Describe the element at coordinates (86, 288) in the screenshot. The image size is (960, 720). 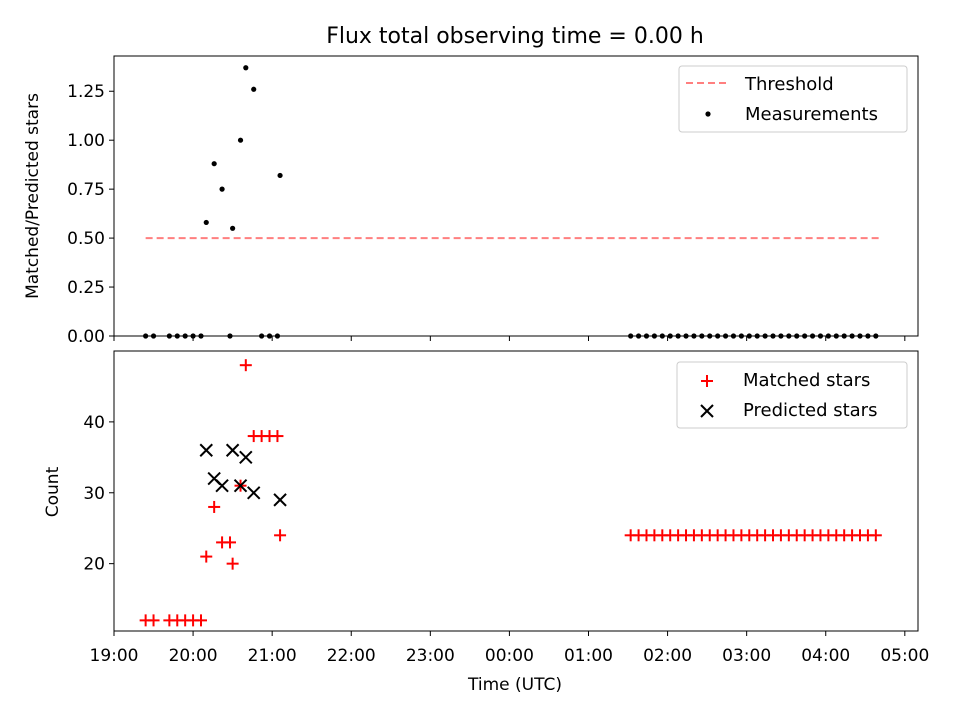
I see `top-y-tick-label: 0.25` at that location.